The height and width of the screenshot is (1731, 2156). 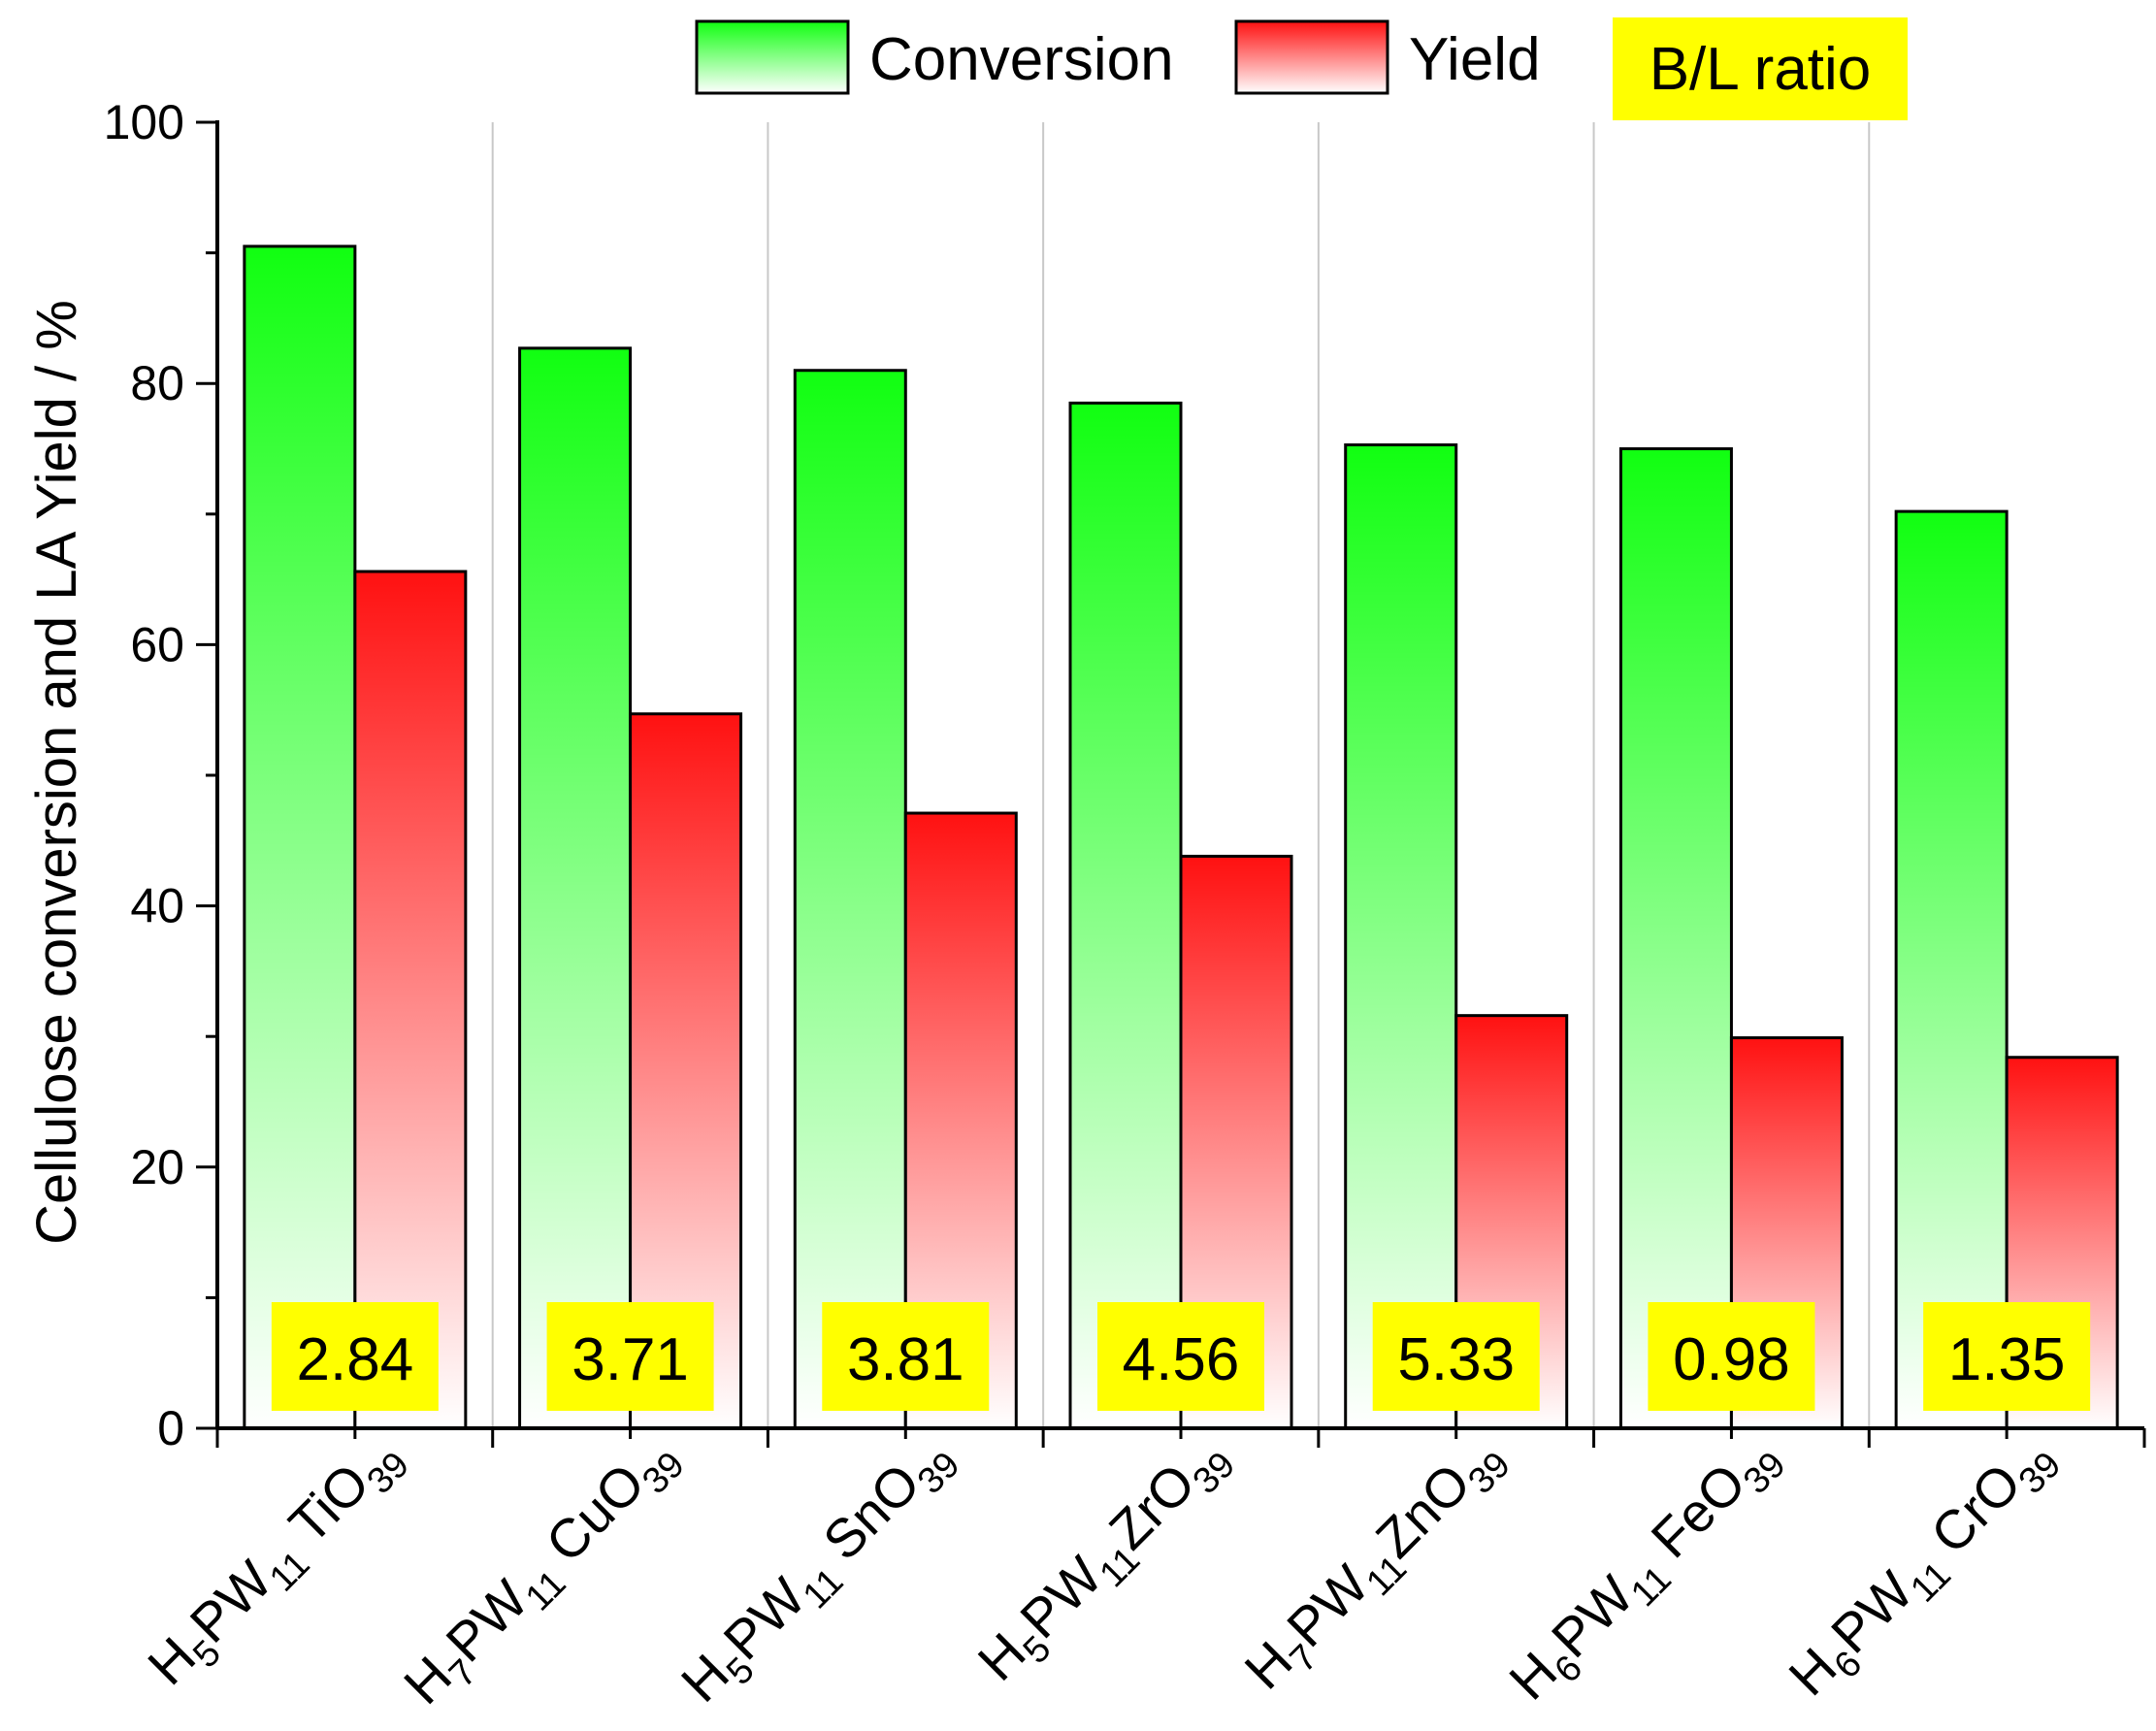 I want to click on y-axis-label: Cellulose conversion and LA Yield / %, so click(x=56, y=772).